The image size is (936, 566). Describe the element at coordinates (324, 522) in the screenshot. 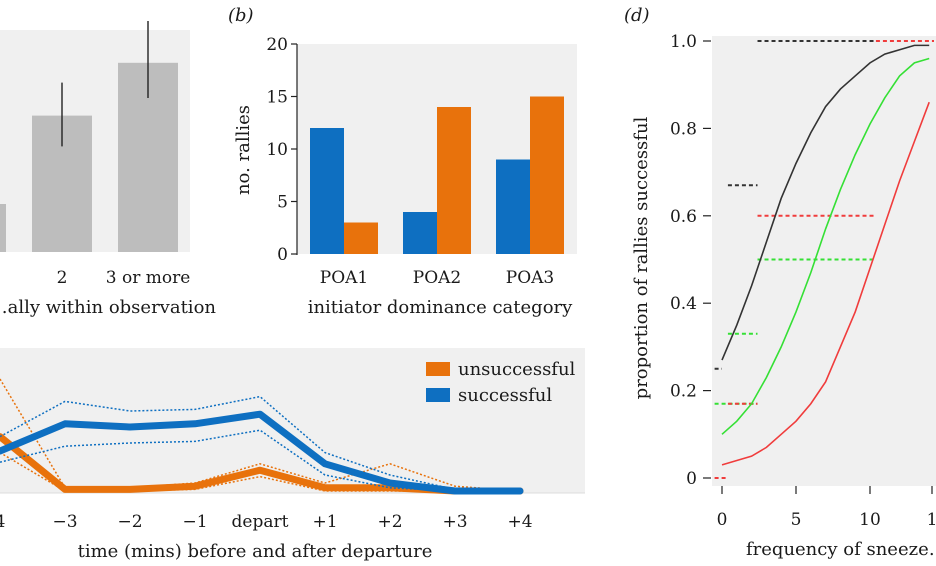

I see `panel-c-x-tick-5: +1` at that location.